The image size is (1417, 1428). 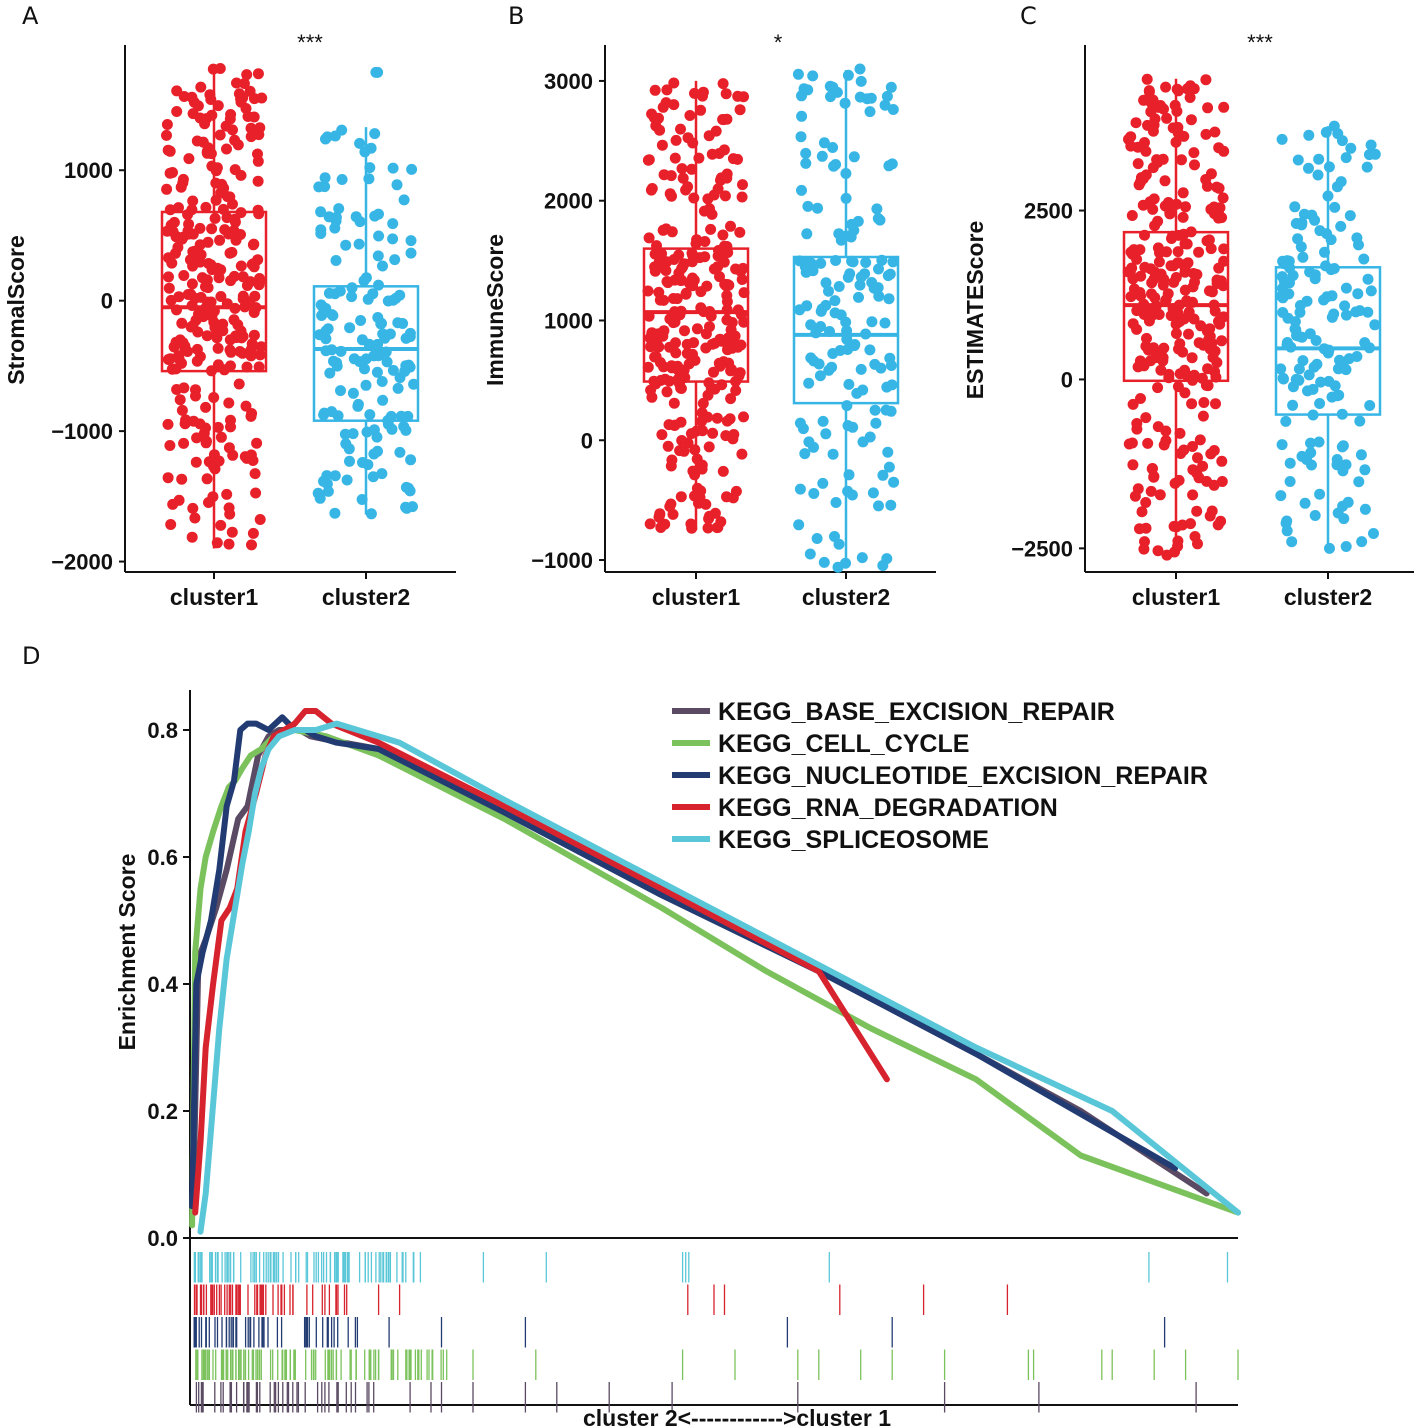 I want to click on significance-a: ***, so click(x=310, y=42).